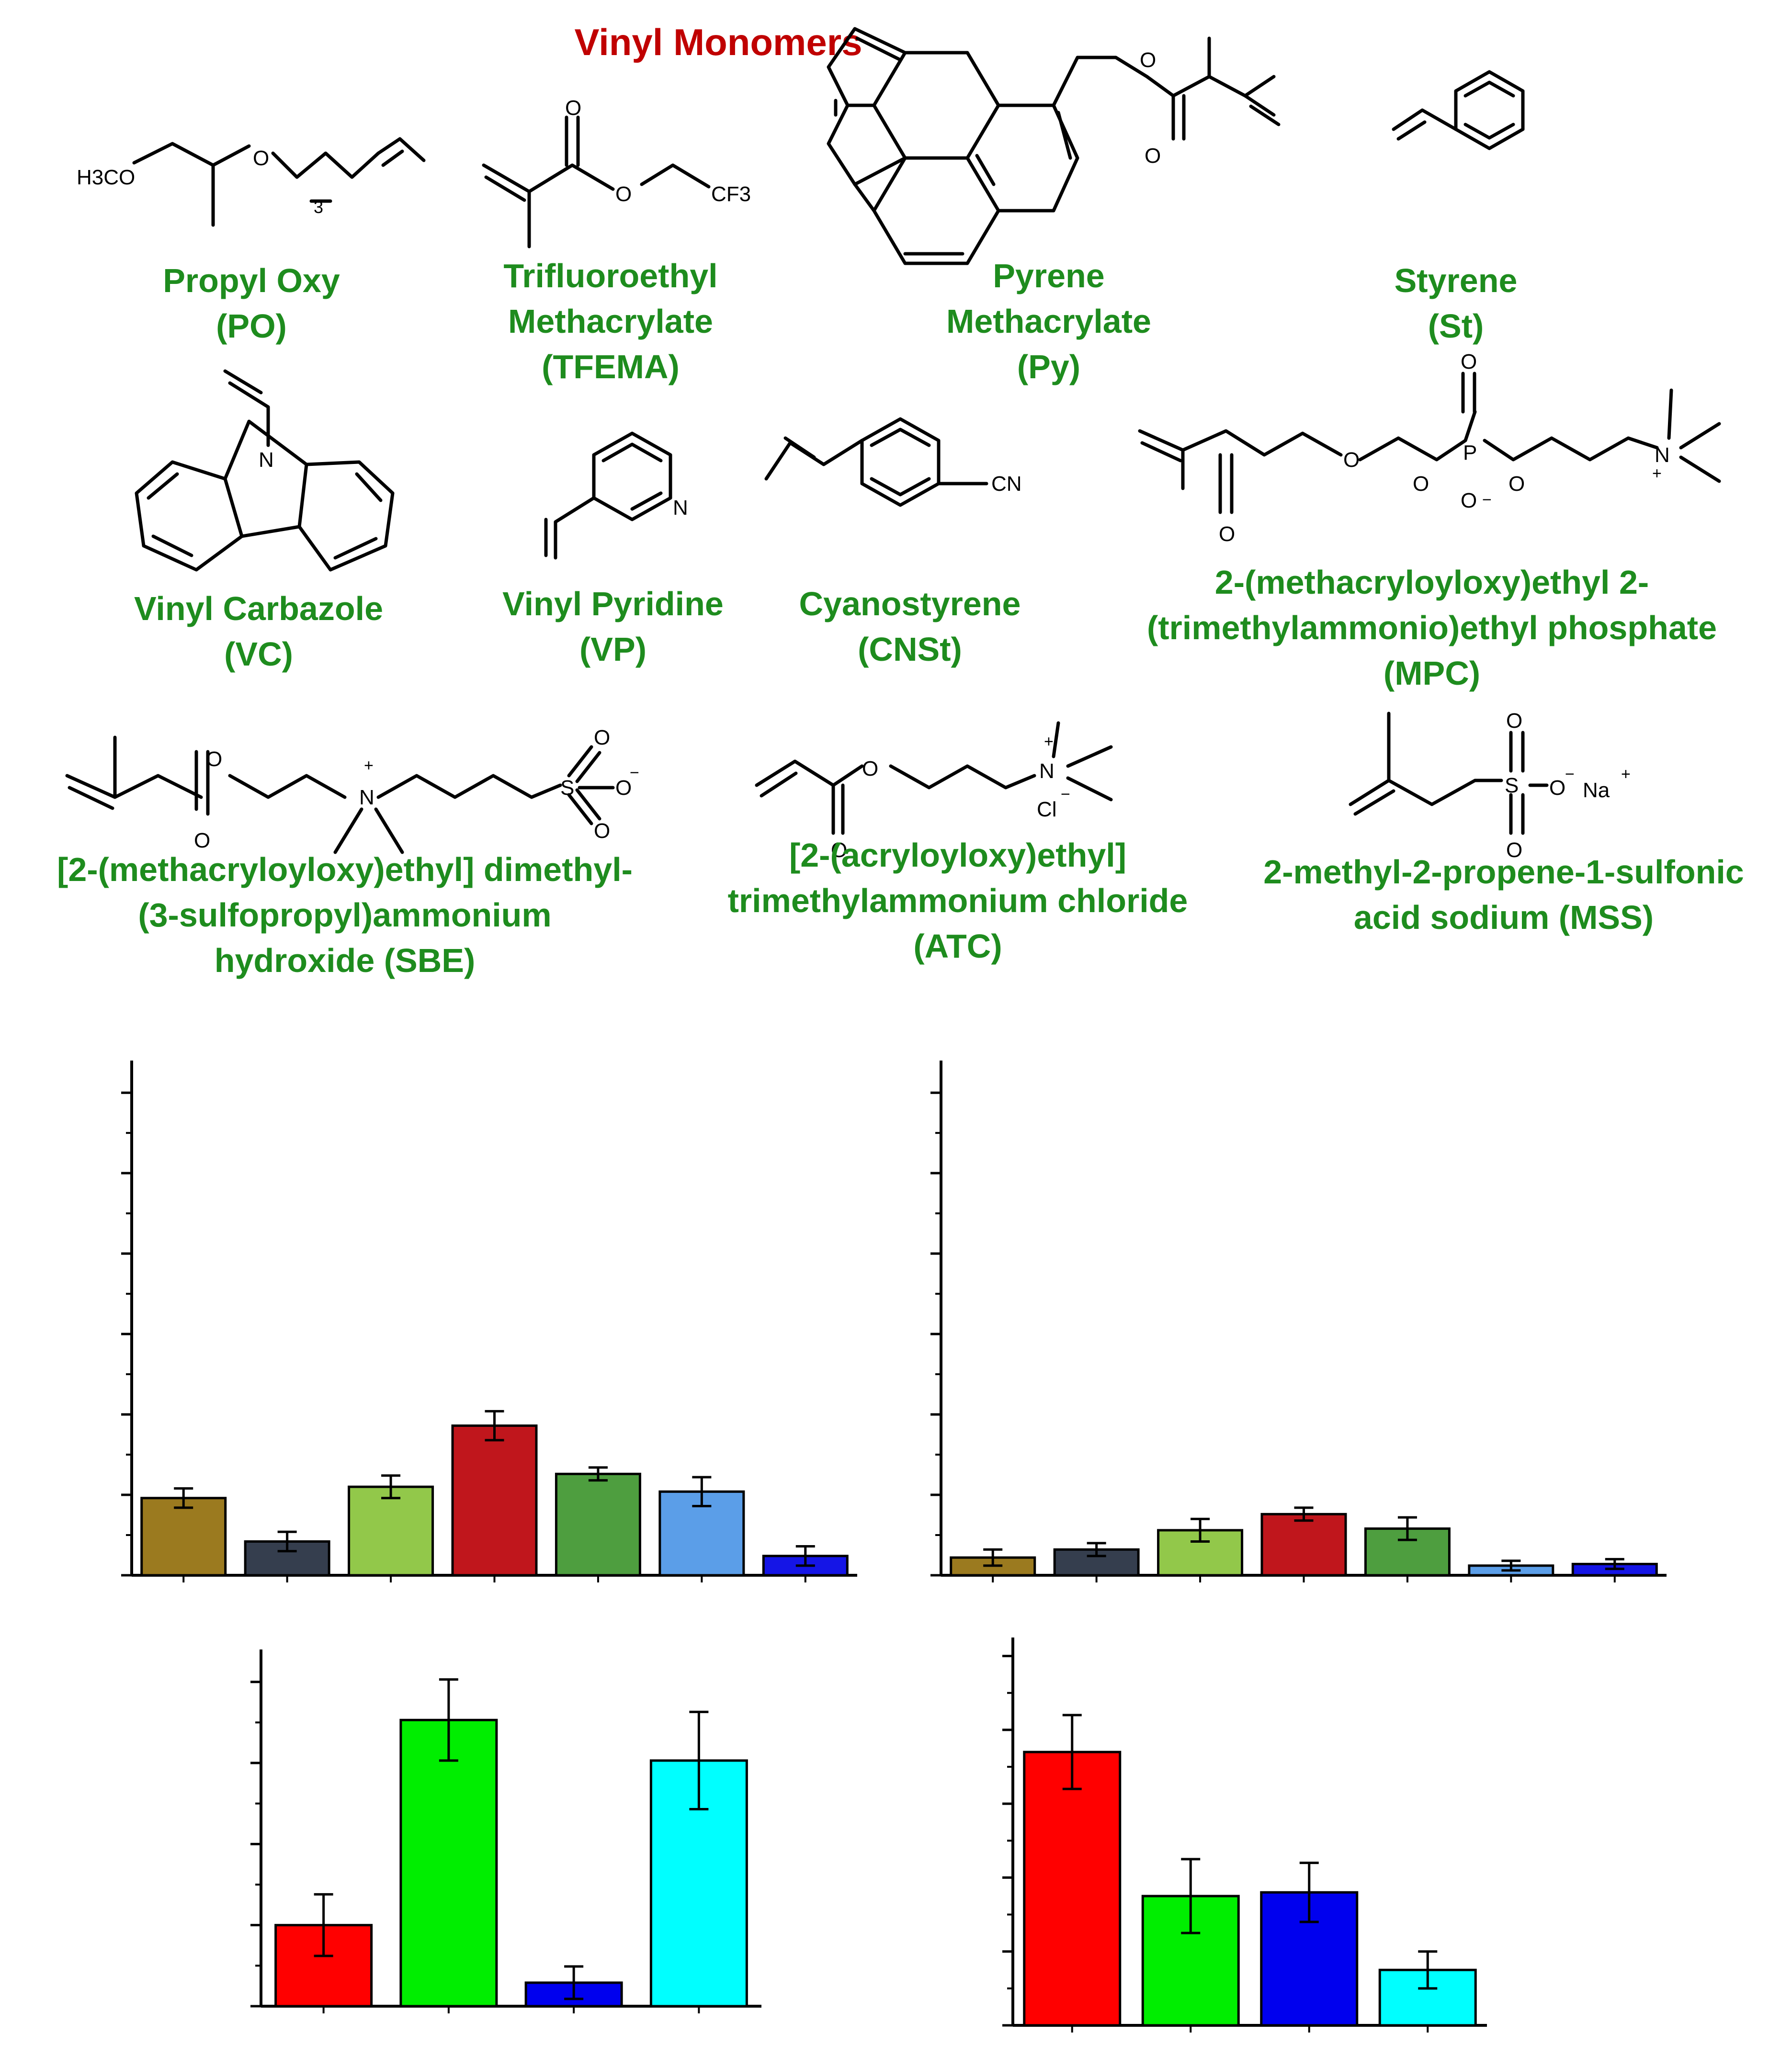 The image size is (1792, 2067). I want to click on atom-label: 3, so click(318, 207).